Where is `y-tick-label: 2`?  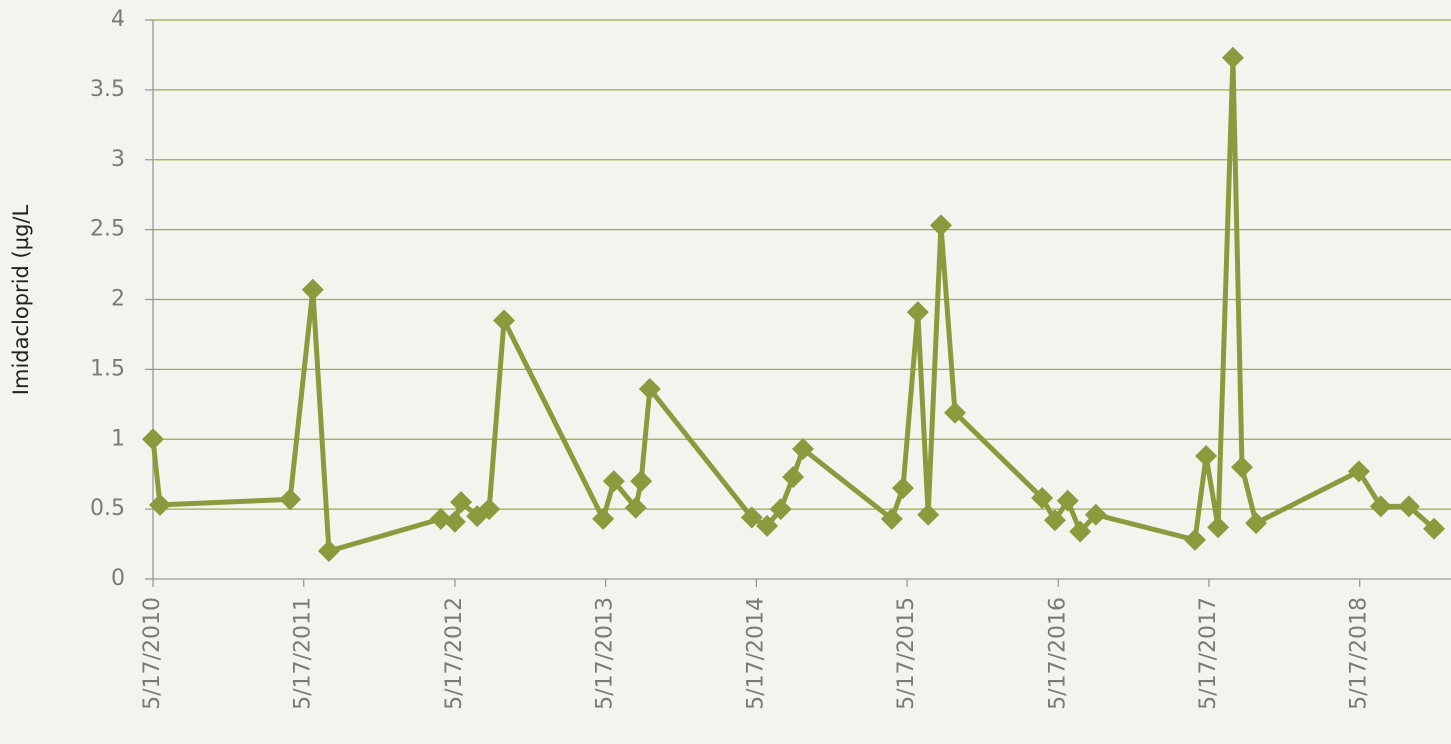
y-tick-label: 2 is located at coordinates (118, 299).